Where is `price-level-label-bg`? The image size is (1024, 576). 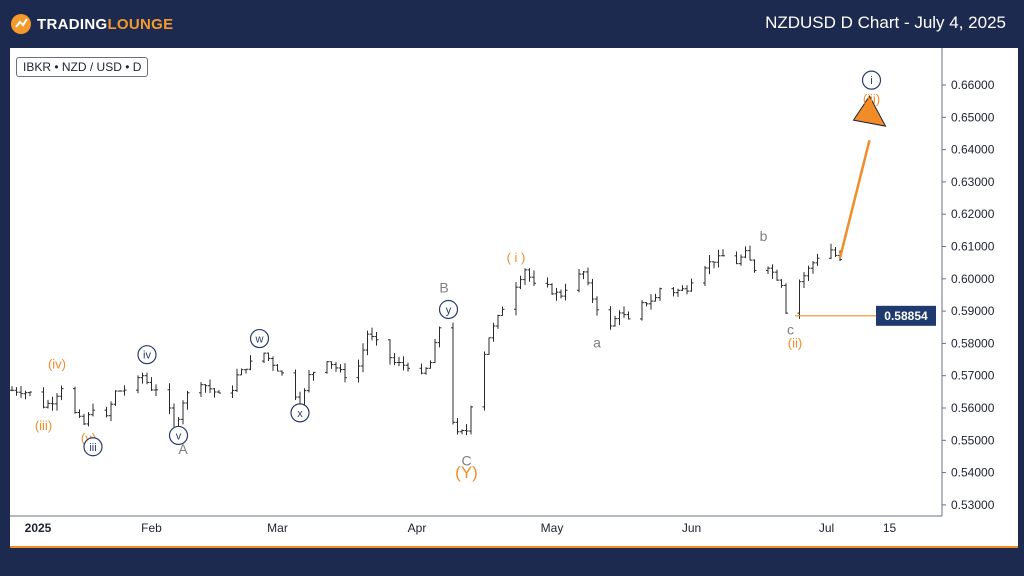 price-level-label-bg is located at coordinates (906, 315).